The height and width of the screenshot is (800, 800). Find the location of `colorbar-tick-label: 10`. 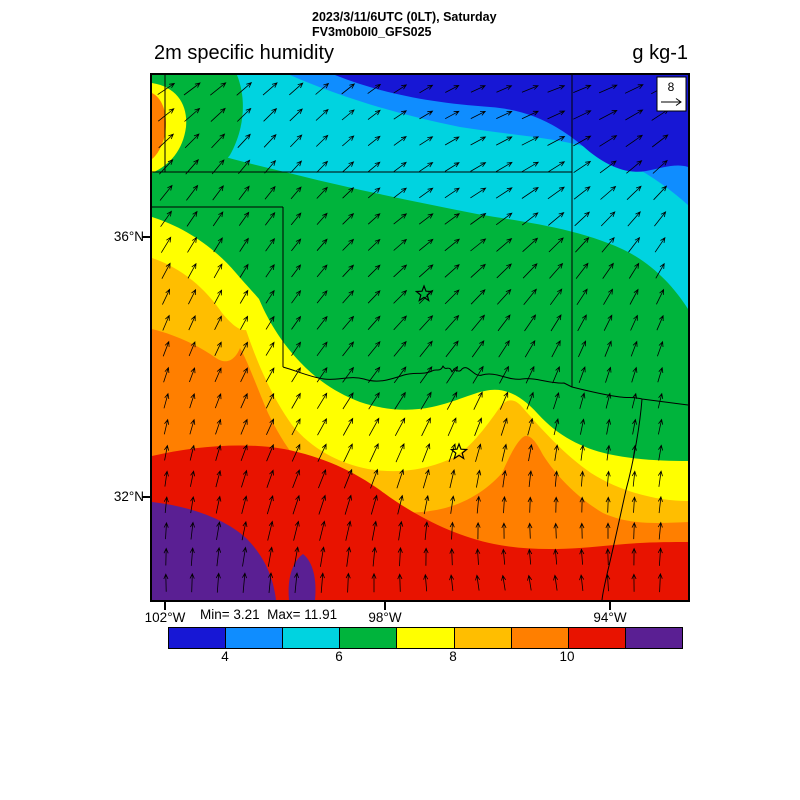

colorbar-tick-label: 10 is located at coordinates (567, 656).